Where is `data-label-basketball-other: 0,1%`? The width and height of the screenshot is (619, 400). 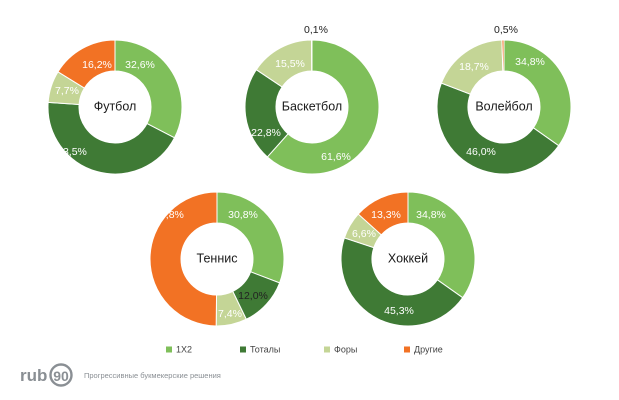
data-label-basketball-other: 0,1% is located at coordinates (316, 30).